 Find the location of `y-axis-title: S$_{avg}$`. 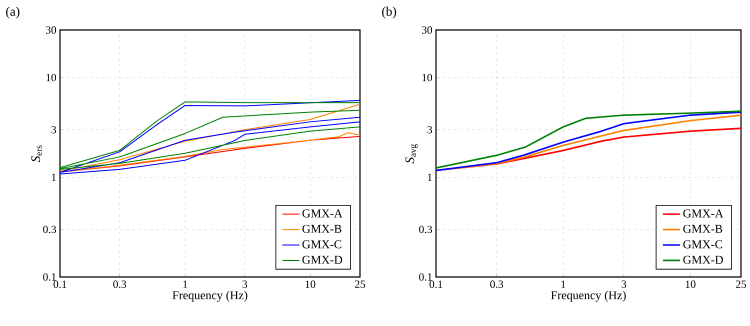

y-axis-title: S$_{avg}$ is located at coordinates (411, 154).